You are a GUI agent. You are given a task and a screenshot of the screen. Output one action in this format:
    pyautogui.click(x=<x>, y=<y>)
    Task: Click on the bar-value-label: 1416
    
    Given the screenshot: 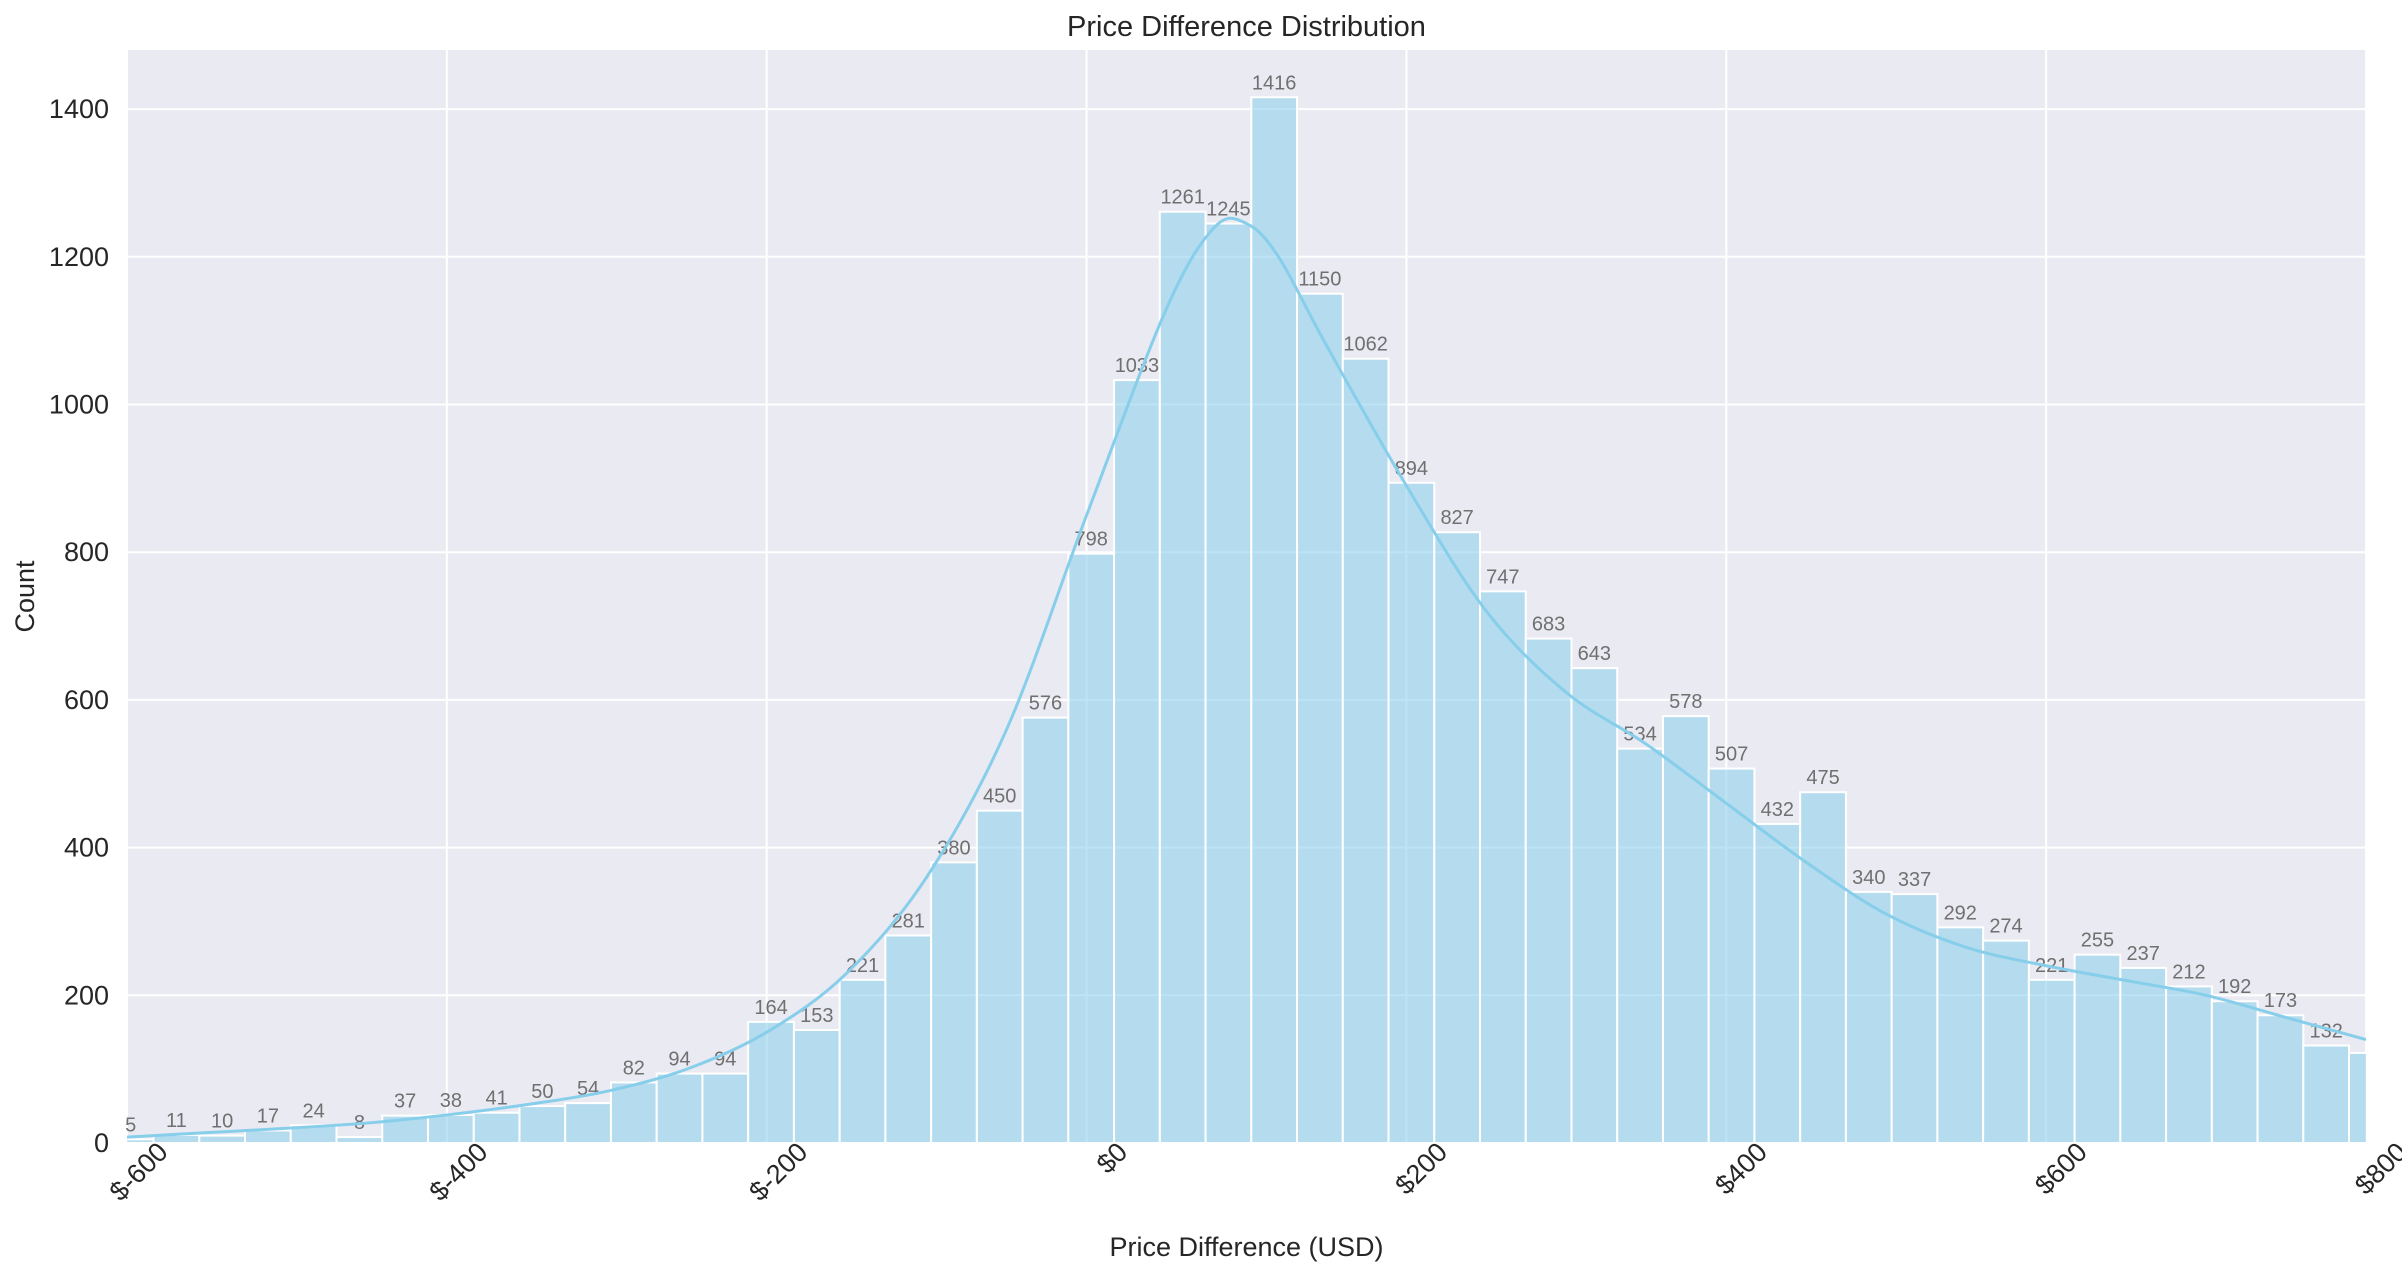 What is the action you would take?
    pyautogui.click(x=1274, y=83)
    